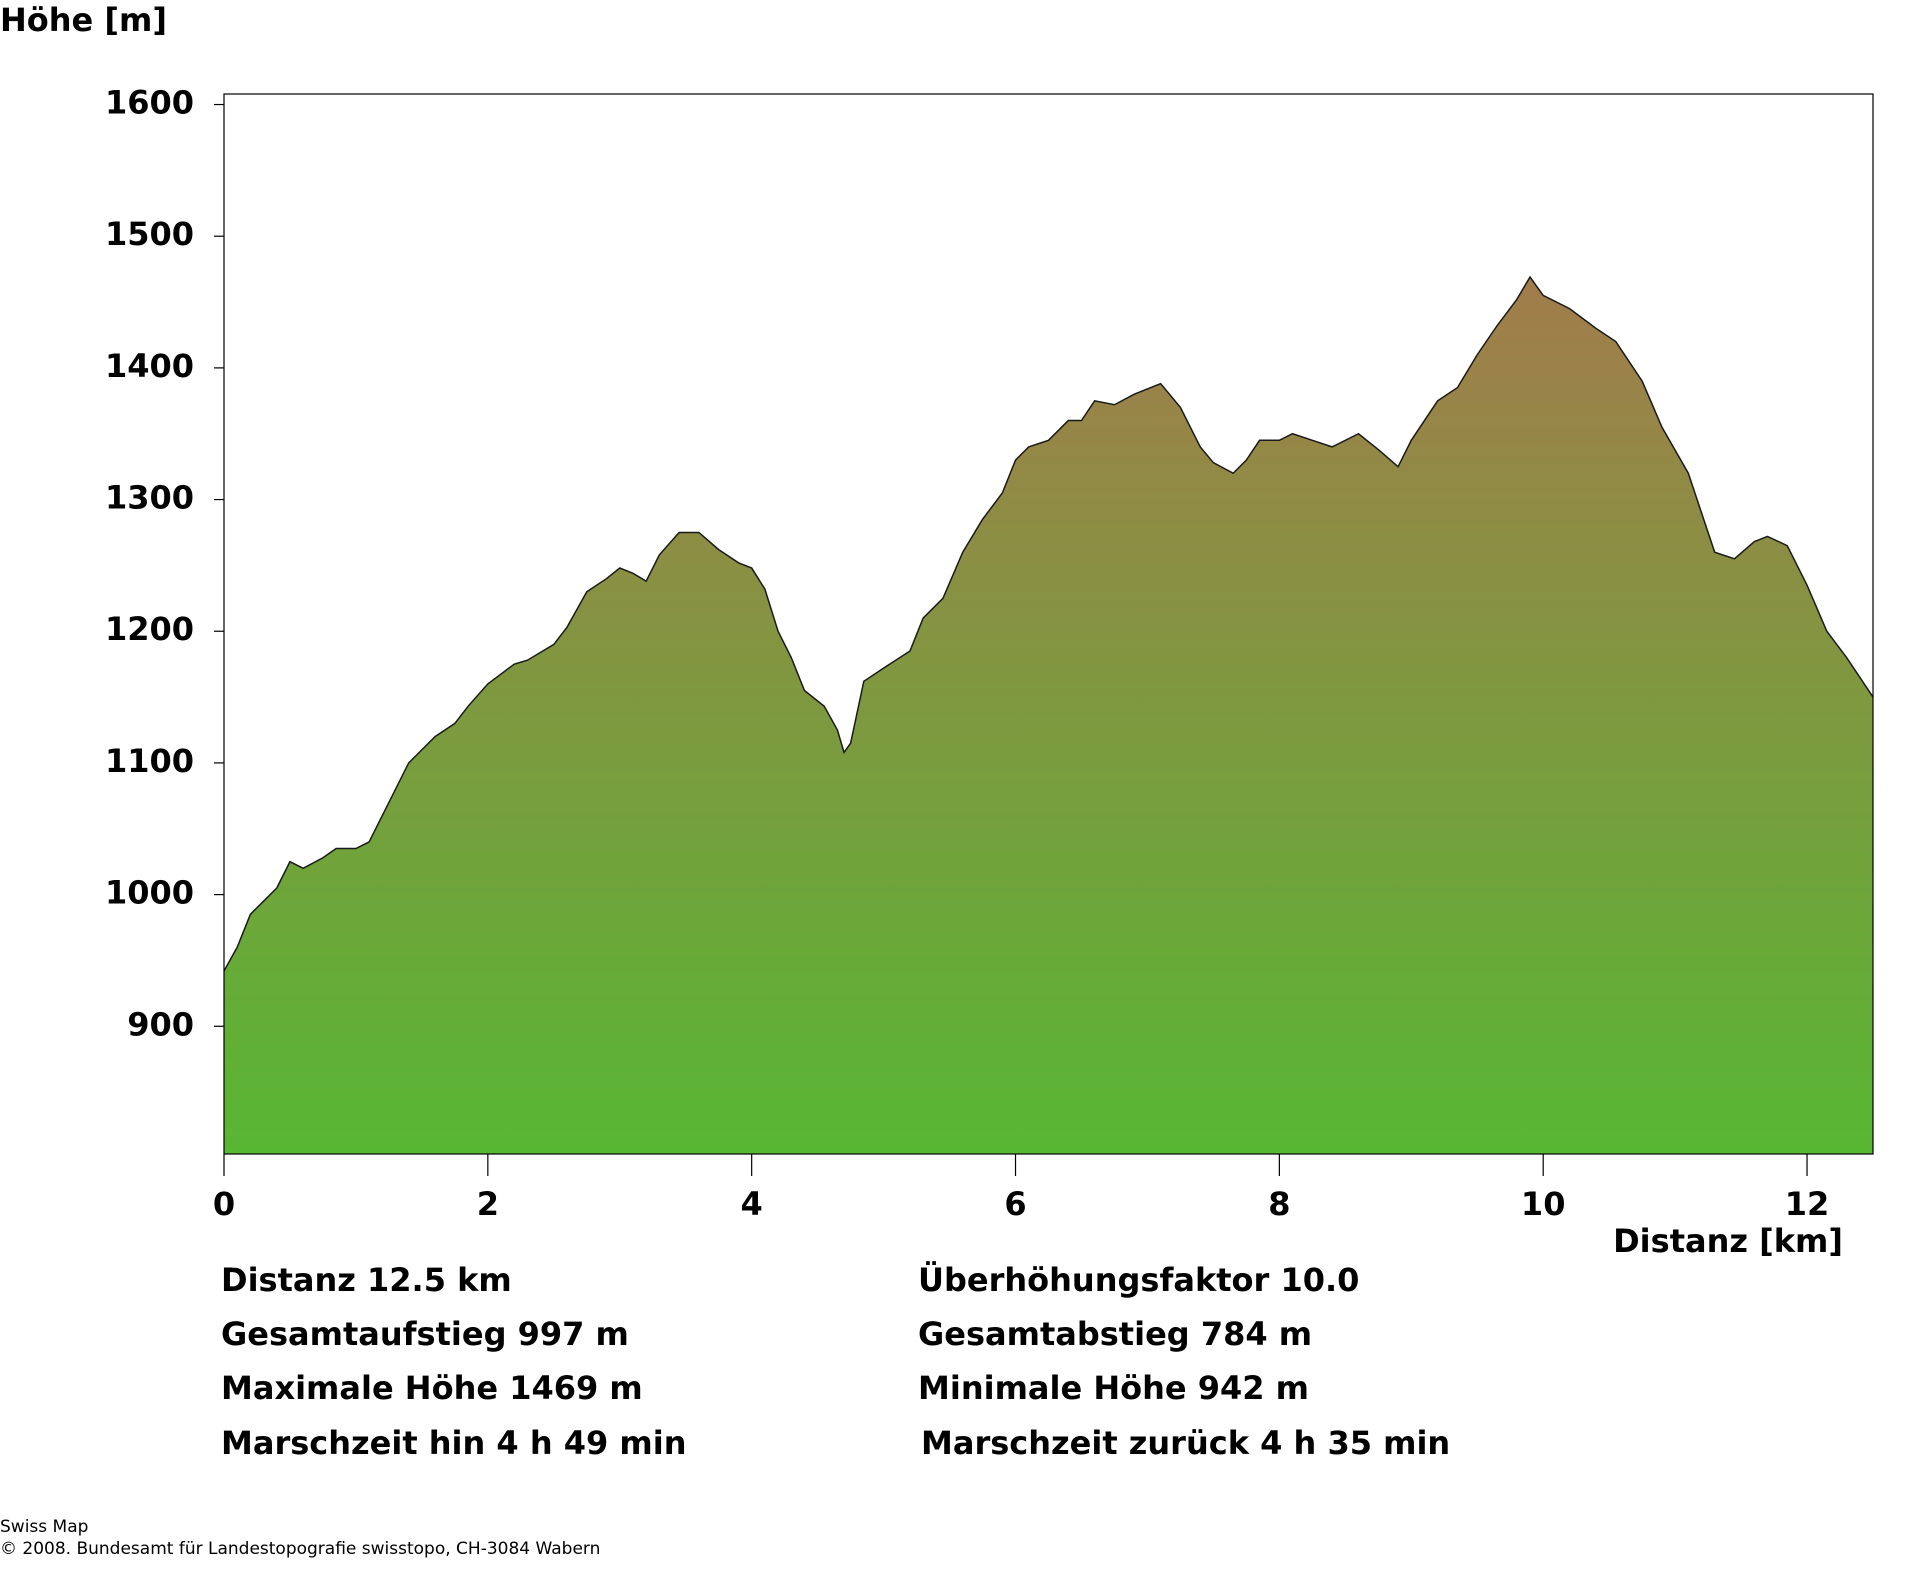 This screenshot has width=1920, height=1576. Describe the element at coordinates (149, 366) in the screenshot. I see `y-tick-label: 1400` at that location.